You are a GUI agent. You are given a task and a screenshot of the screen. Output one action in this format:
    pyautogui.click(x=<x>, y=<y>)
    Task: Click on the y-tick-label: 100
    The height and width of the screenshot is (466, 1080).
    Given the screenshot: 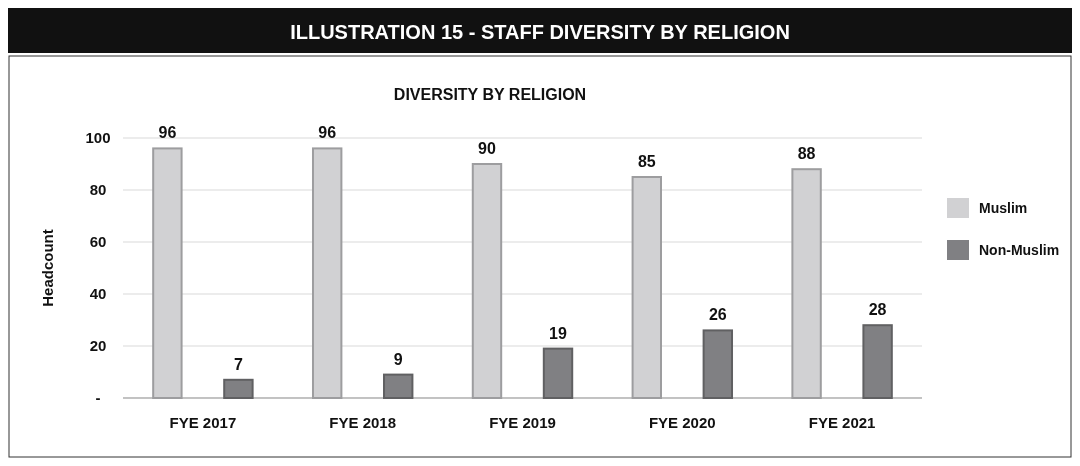 What is the action you would take?
    pyautogui.click(x=98, y=137)
    